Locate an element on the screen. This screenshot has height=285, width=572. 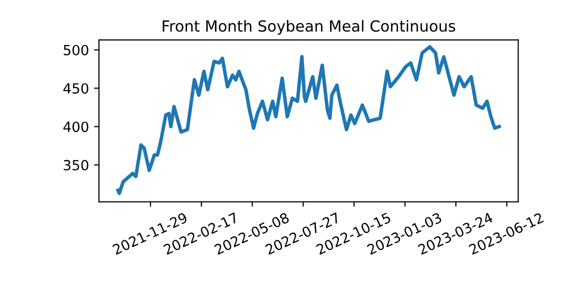
y-tick-label: 500 is located at coordinates (76, 50).